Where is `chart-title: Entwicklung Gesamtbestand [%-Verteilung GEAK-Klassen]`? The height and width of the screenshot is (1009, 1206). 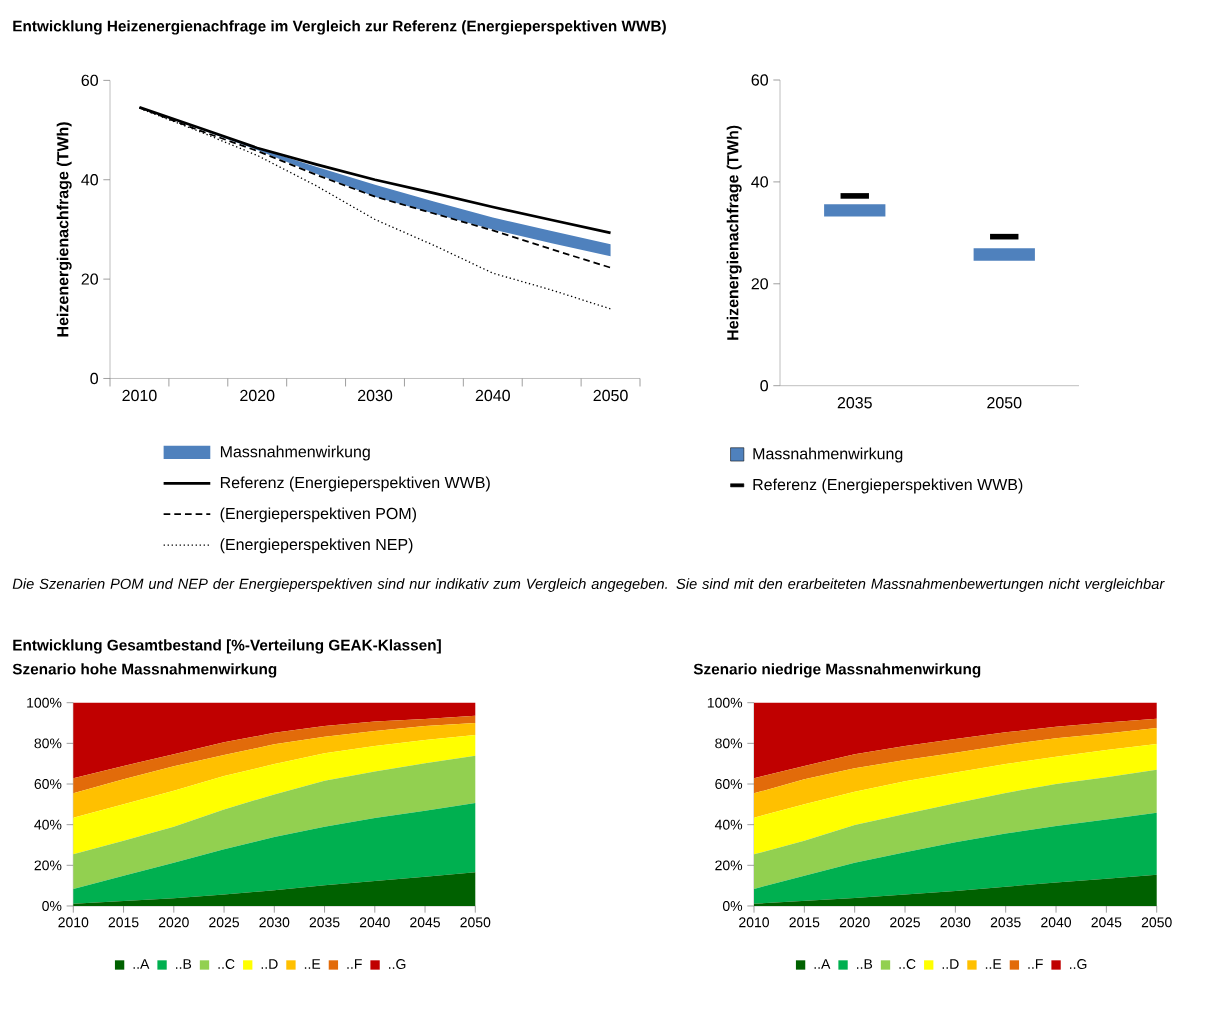
chart-title: Entwicklung Gesamtbestand [%-Verteilung GEAK-Klassen] is located at coordinates (227, 646).